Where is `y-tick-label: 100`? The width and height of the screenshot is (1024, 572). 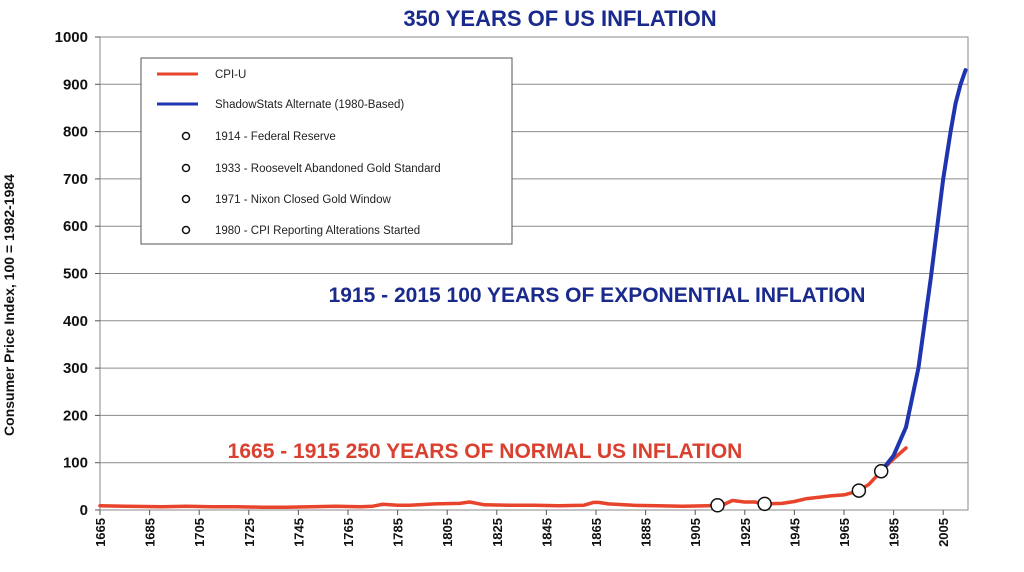 y-tick-label: 100 is located at coordinates (75, 463).